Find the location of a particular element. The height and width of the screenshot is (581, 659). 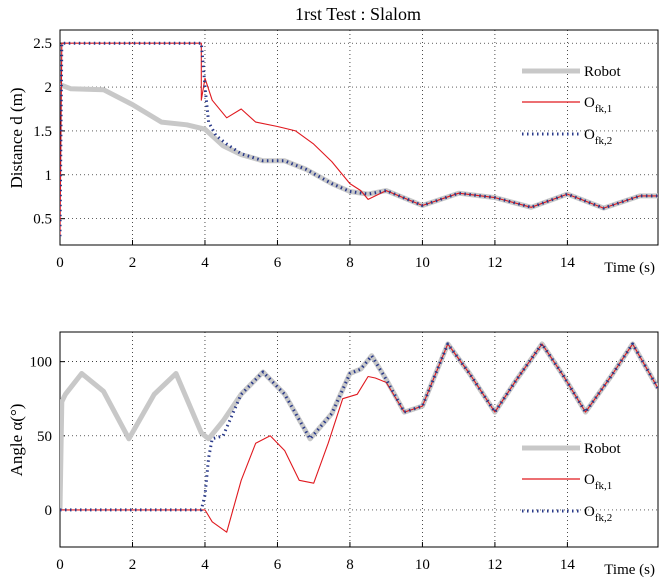

y-tick-label: 2.5 is located at coordinates (42, 44).